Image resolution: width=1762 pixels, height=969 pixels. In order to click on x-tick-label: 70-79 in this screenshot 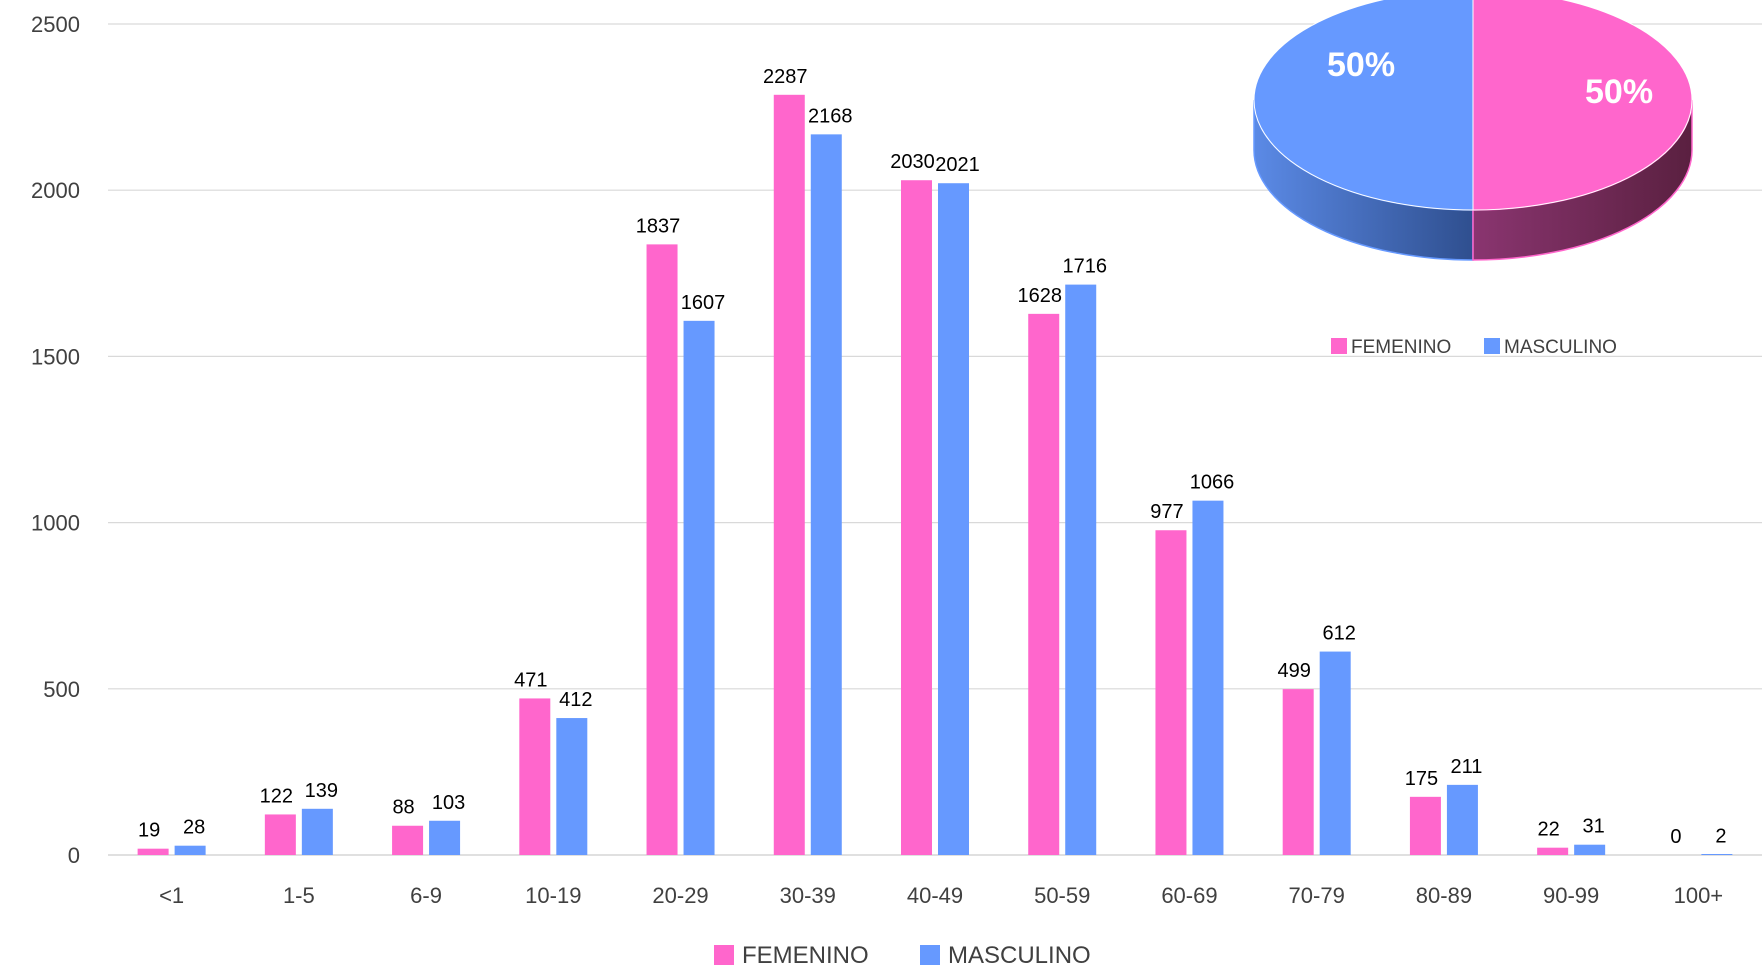, I will do `click(1317, 895)`.